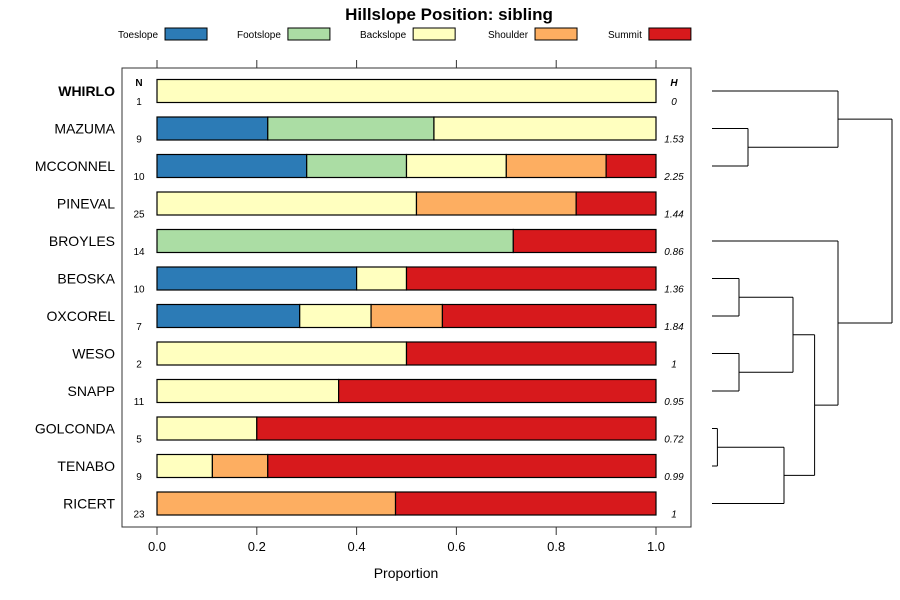  What do you see at coordinates (186, 34) in the screenshot?
I see `legend-swatch-toeslope` at bounding box center [186, 34].